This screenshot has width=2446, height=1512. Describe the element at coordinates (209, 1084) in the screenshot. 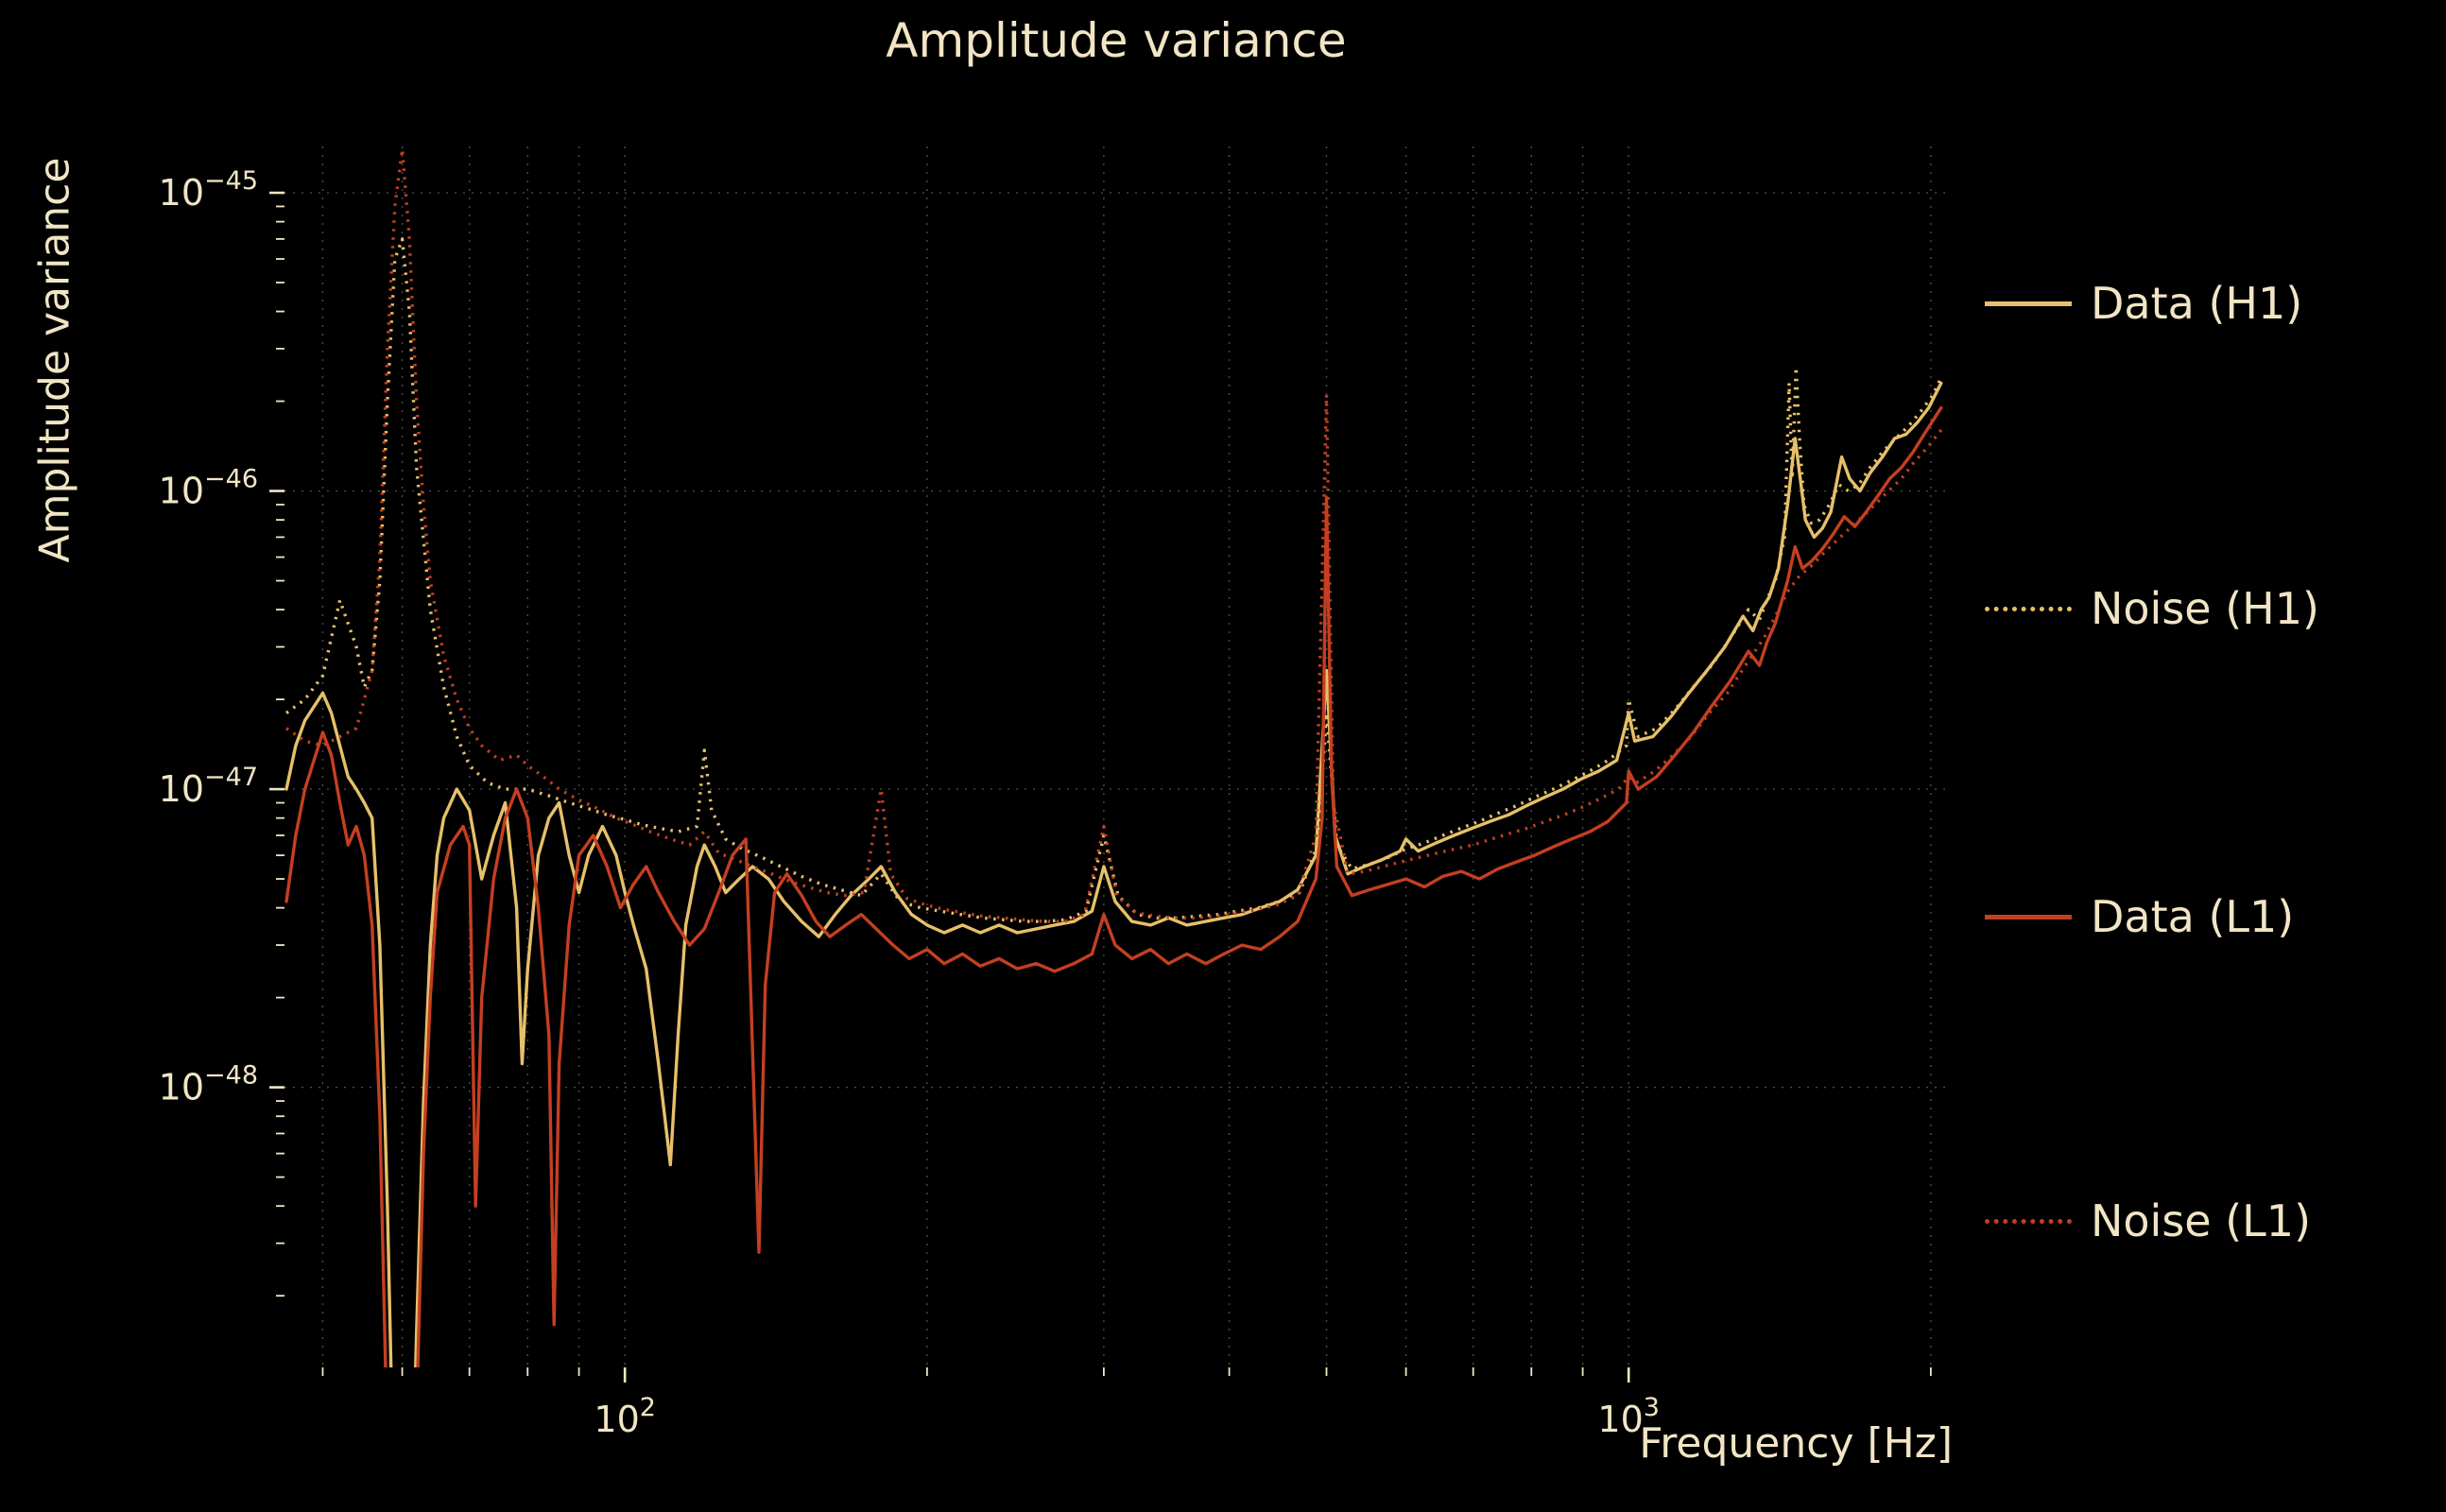

I see `tick-label: 10−48` at that location.